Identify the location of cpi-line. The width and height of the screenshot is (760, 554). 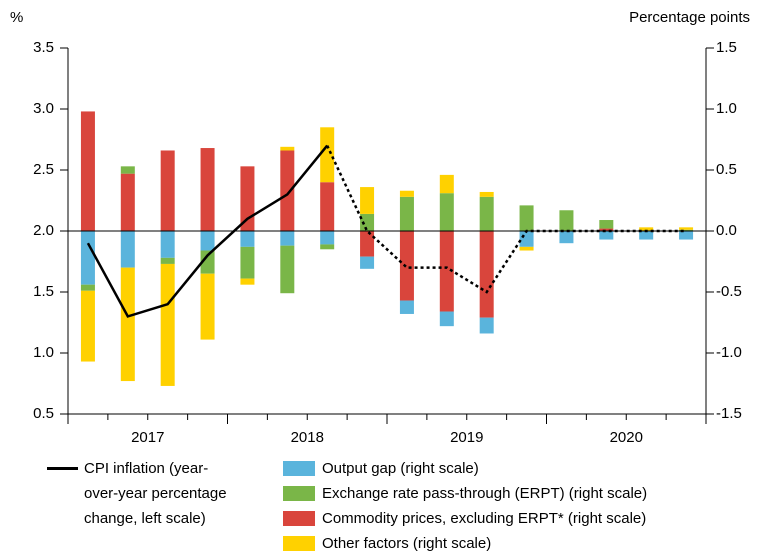
(207, 231).